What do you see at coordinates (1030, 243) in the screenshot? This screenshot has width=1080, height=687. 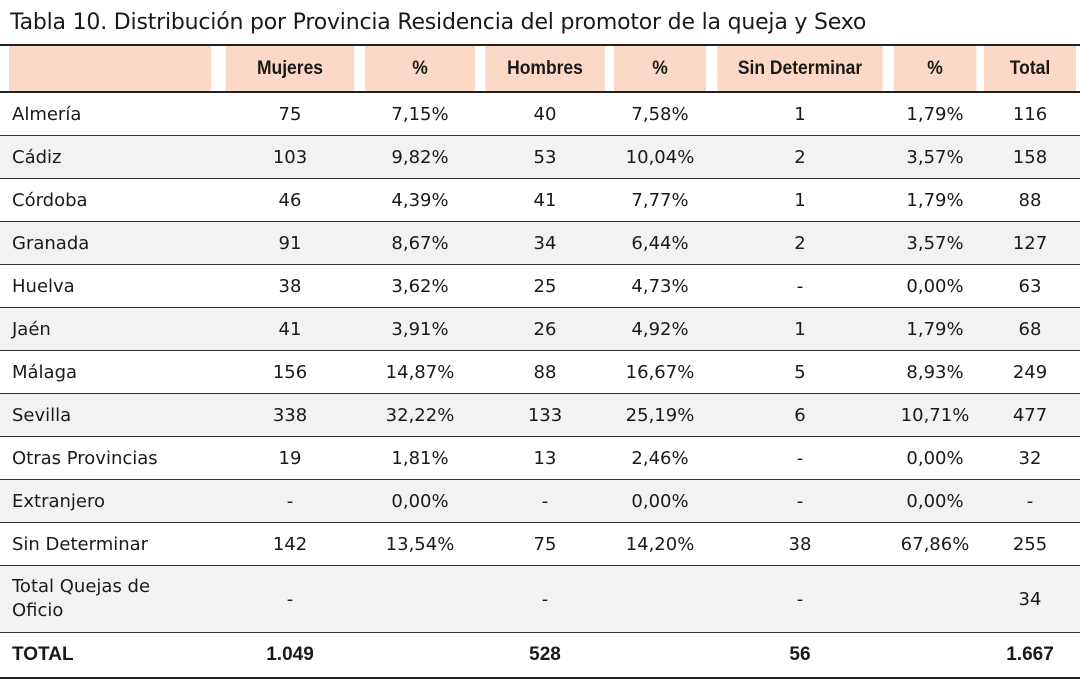 I see `cell-total: 127` at bounding box center [1030, 243].